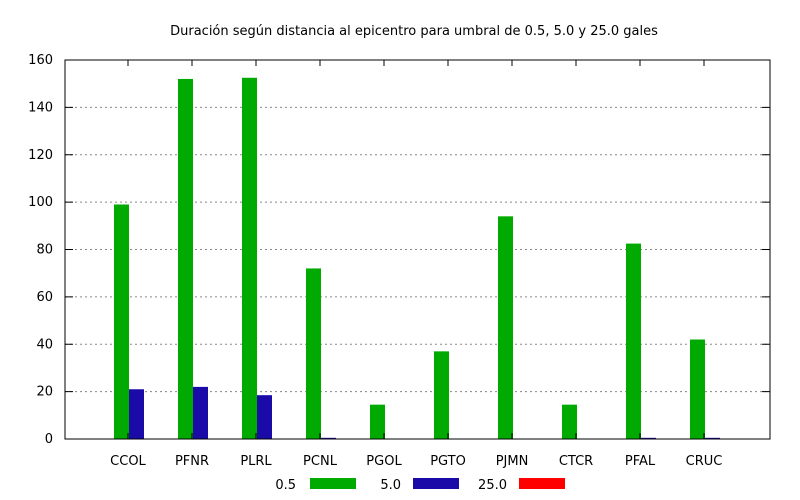  What do you see at coordinates (40, 202) in the screenshot?
I see `y-tick-label: 100` at bounding box center [40, 202].